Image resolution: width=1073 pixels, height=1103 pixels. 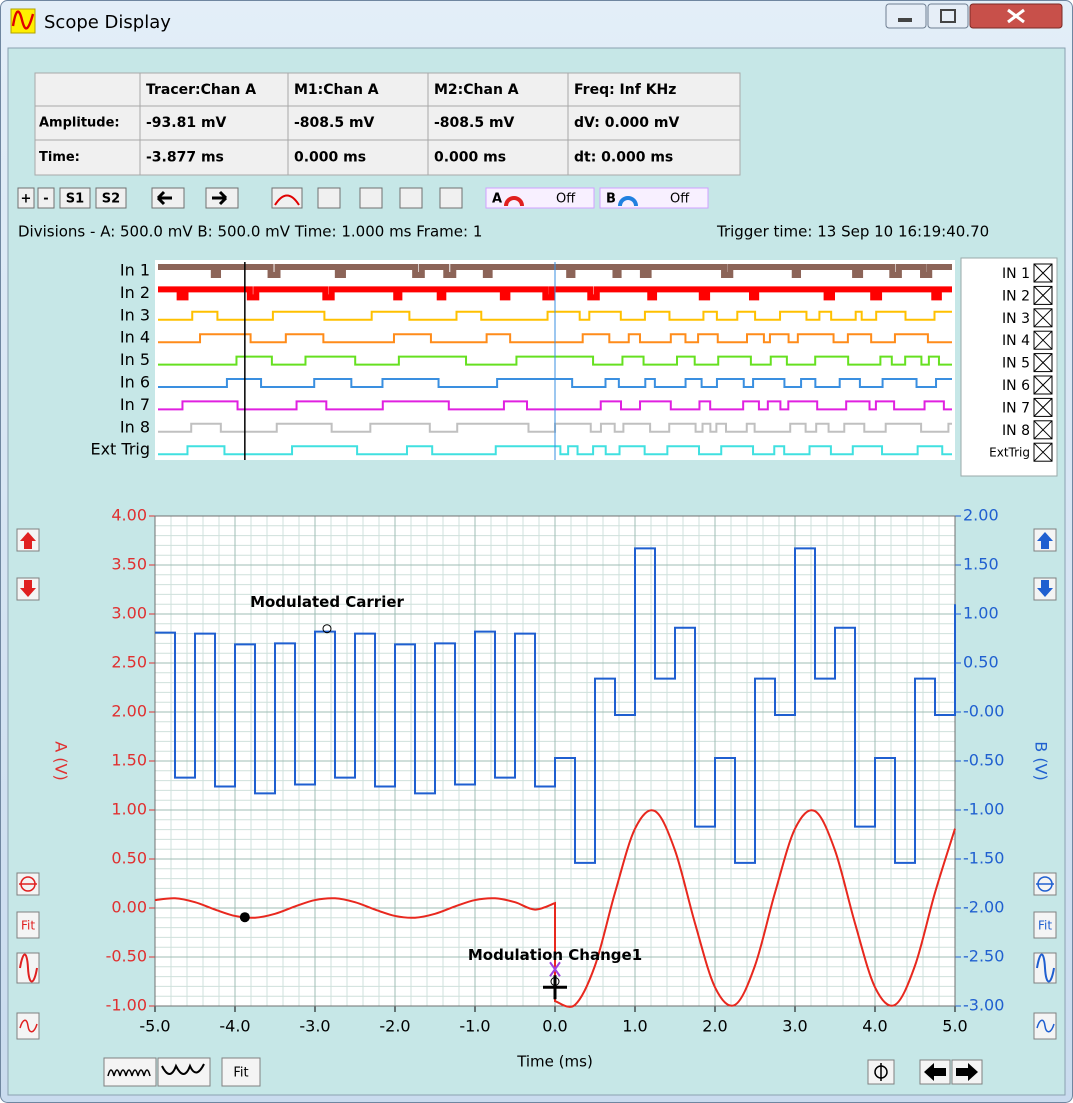 I want to click on y2-tick-label: -1.00, so click(x=983, y=809).